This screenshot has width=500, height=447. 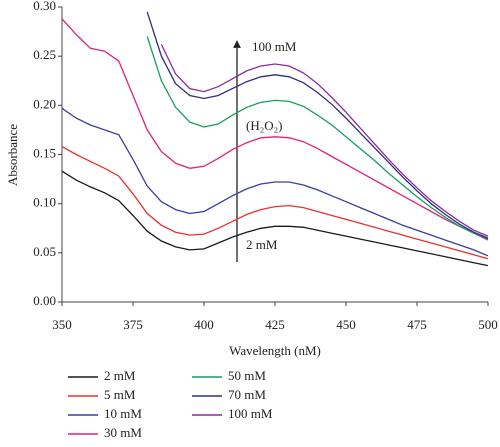 What do you see at coordinates (62, 324) in the screenshot?
I see `x-tick-label: 350` at bounding box center [62, 324].